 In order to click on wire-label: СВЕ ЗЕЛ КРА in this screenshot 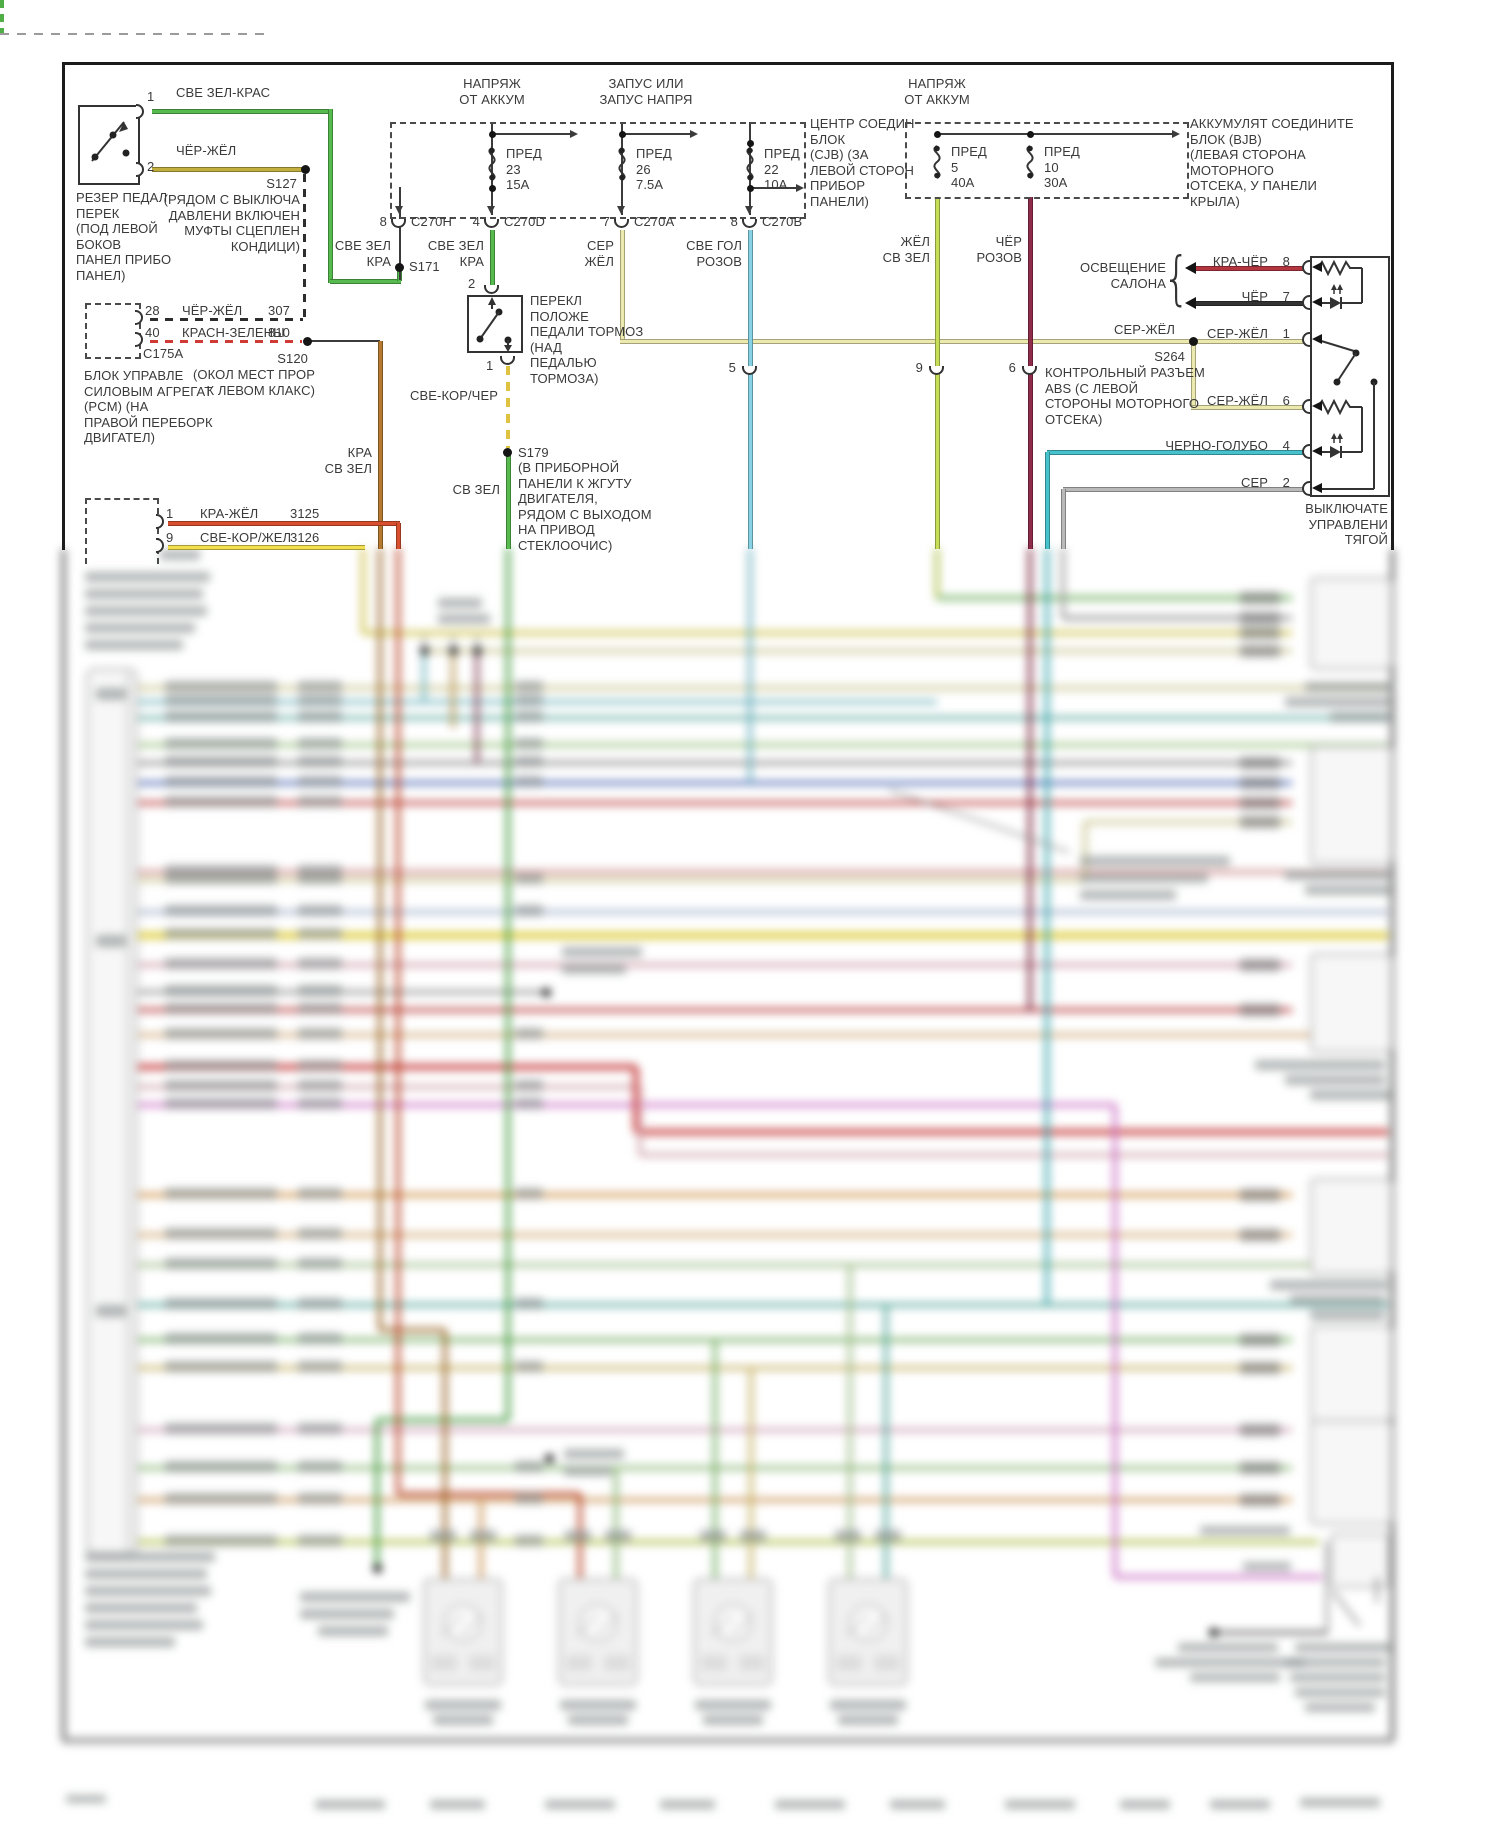, I will do `click(455, 253)`.